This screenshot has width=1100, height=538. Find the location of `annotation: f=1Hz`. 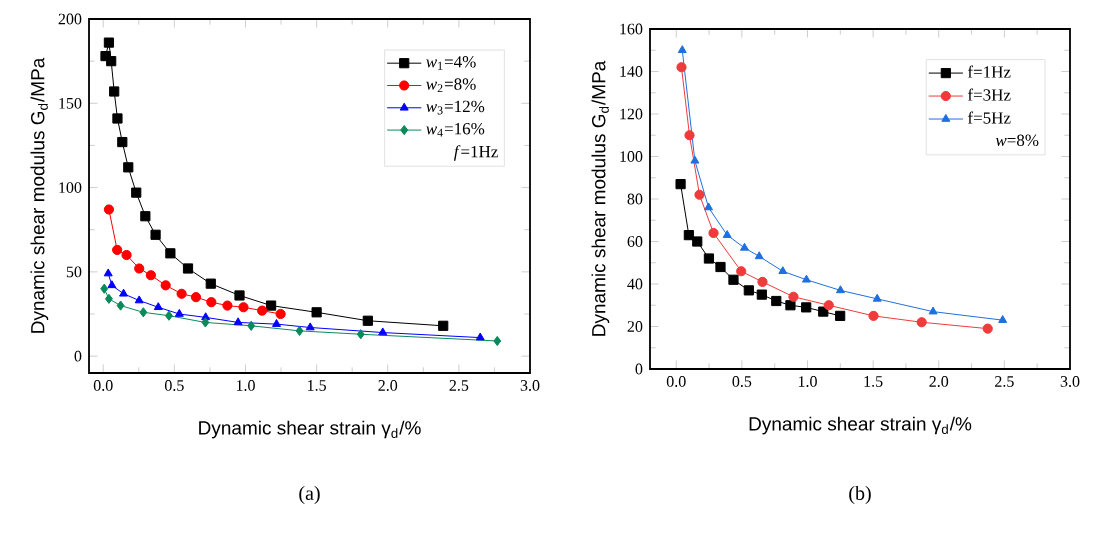

annotation: f=1Hz is located at coordinates (475, 153).